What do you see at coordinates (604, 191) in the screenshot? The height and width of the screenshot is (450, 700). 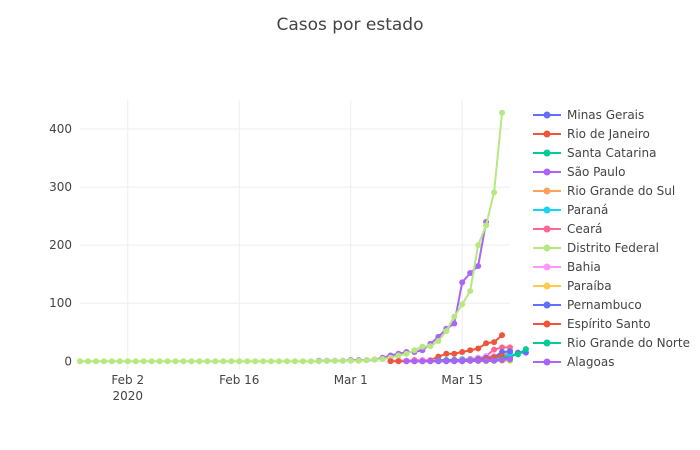 I see `legend-item: Rio Grande do Sul` at bounding box center [604, 191].